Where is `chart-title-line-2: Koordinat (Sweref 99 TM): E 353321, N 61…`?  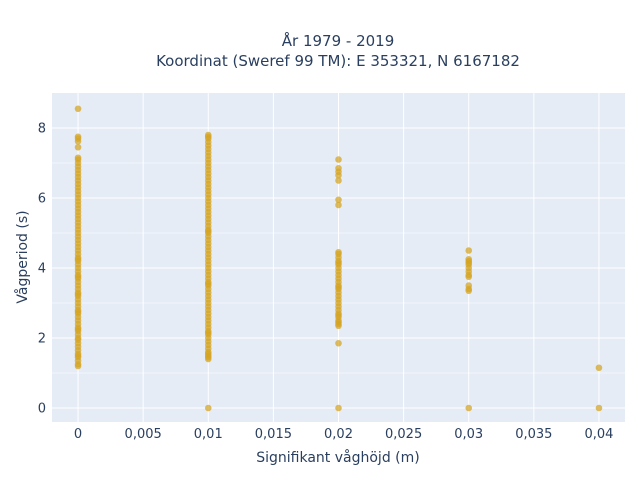
chart-title-line-2: Koordinat (Sweref 99 TM): E 353321, N 61… is located at coordinates (338, 61).